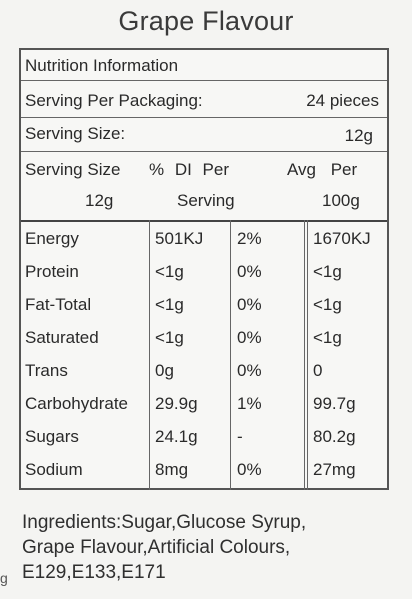 The width and height of the screenshot is (412, 599). I want to click on row-per-serving: 501KJ, so click(179, 238).